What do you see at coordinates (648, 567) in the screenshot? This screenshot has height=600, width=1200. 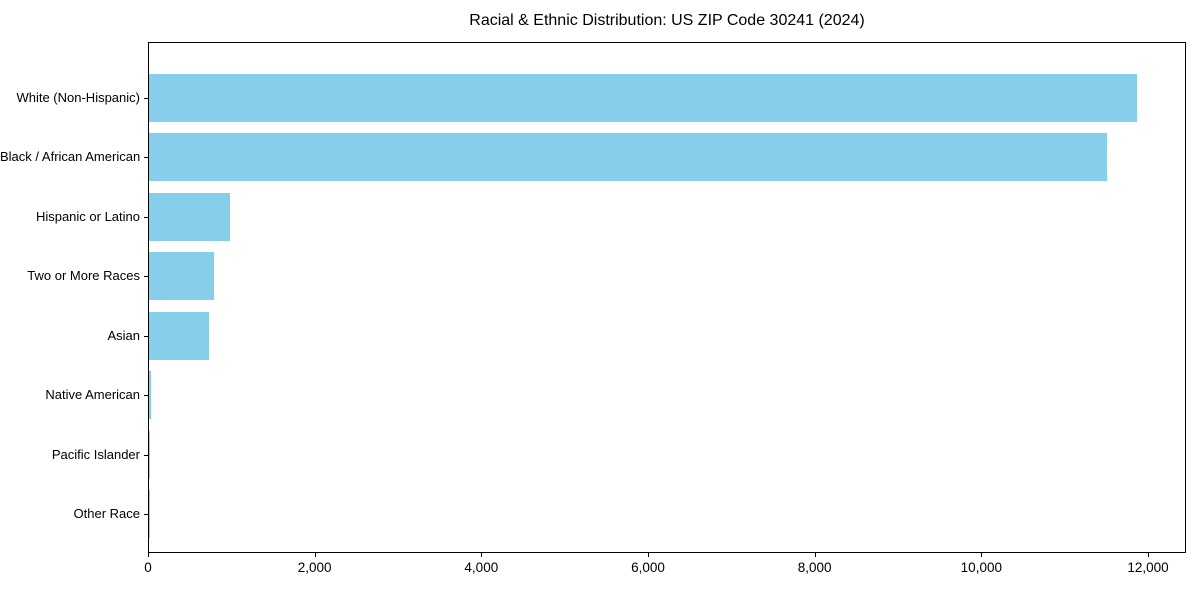 I see `x-axis-tick-label: 6,000` at bounding box center [648, 567].